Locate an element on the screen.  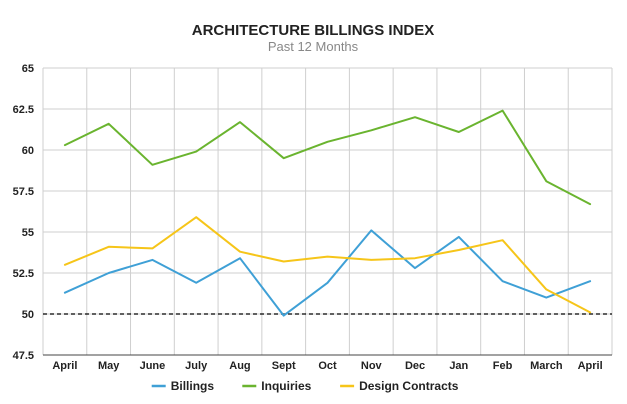
x-tick-label: Oct is located at coordinates (327, 366).